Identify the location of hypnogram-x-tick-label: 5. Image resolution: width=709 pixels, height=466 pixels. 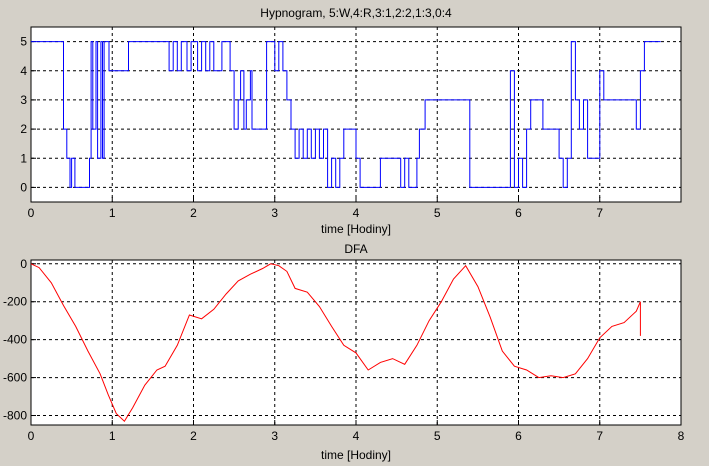
(437, 213).